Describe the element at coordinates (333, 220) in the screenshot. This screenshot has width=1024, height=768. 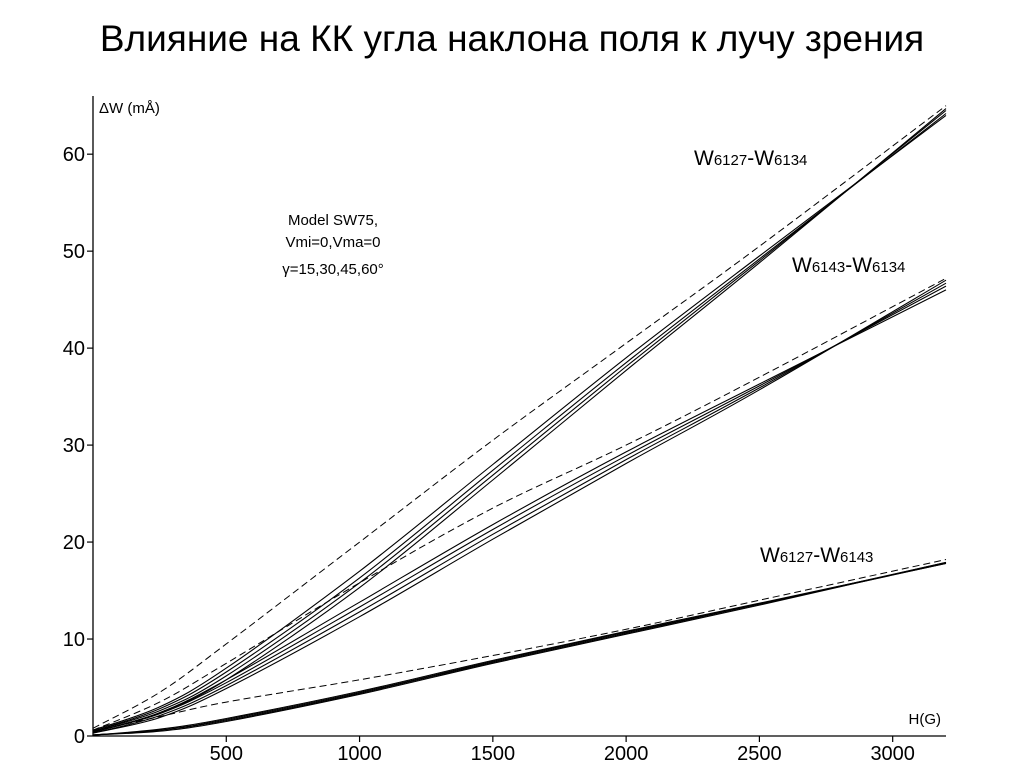
I see `annotation-line: Model SW75,` at that location.